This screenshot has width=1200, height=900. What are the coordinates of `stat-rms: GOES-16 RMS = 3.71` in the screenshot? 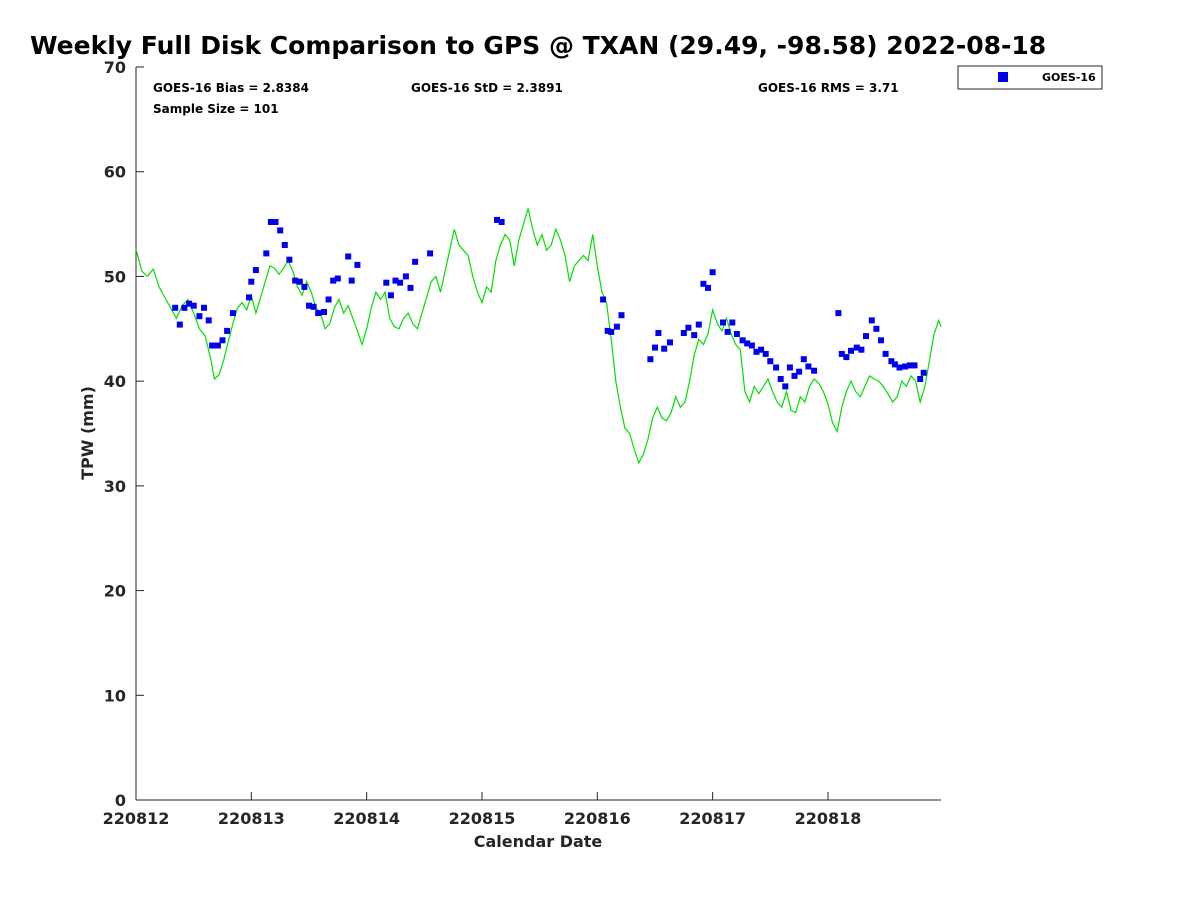 It's located at (828, 88).